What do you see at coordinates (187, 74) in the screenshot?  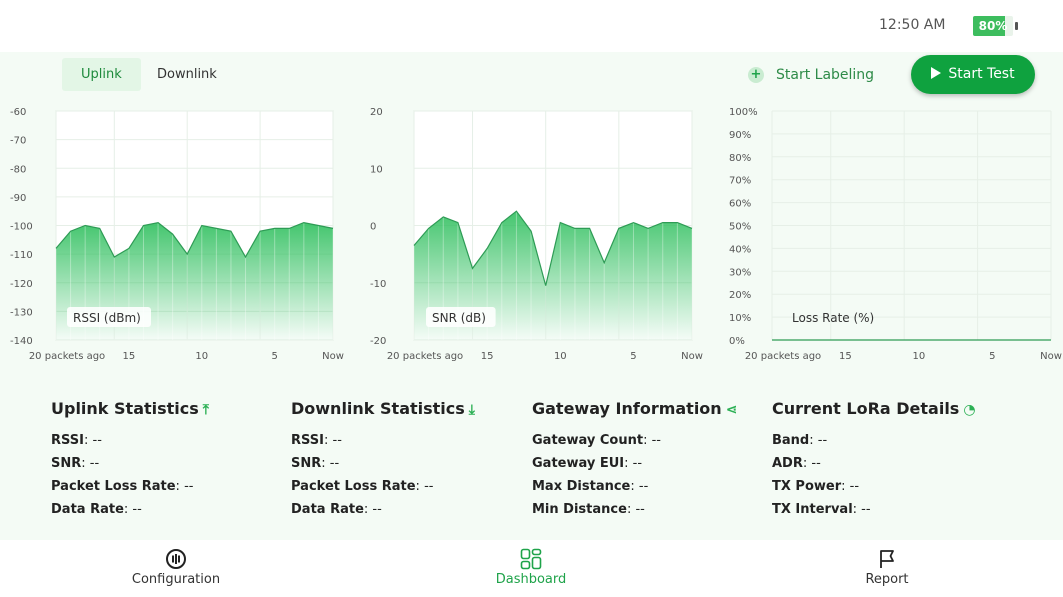 I see `tab-downlink: Downlink` at bounding box center [187, 74].